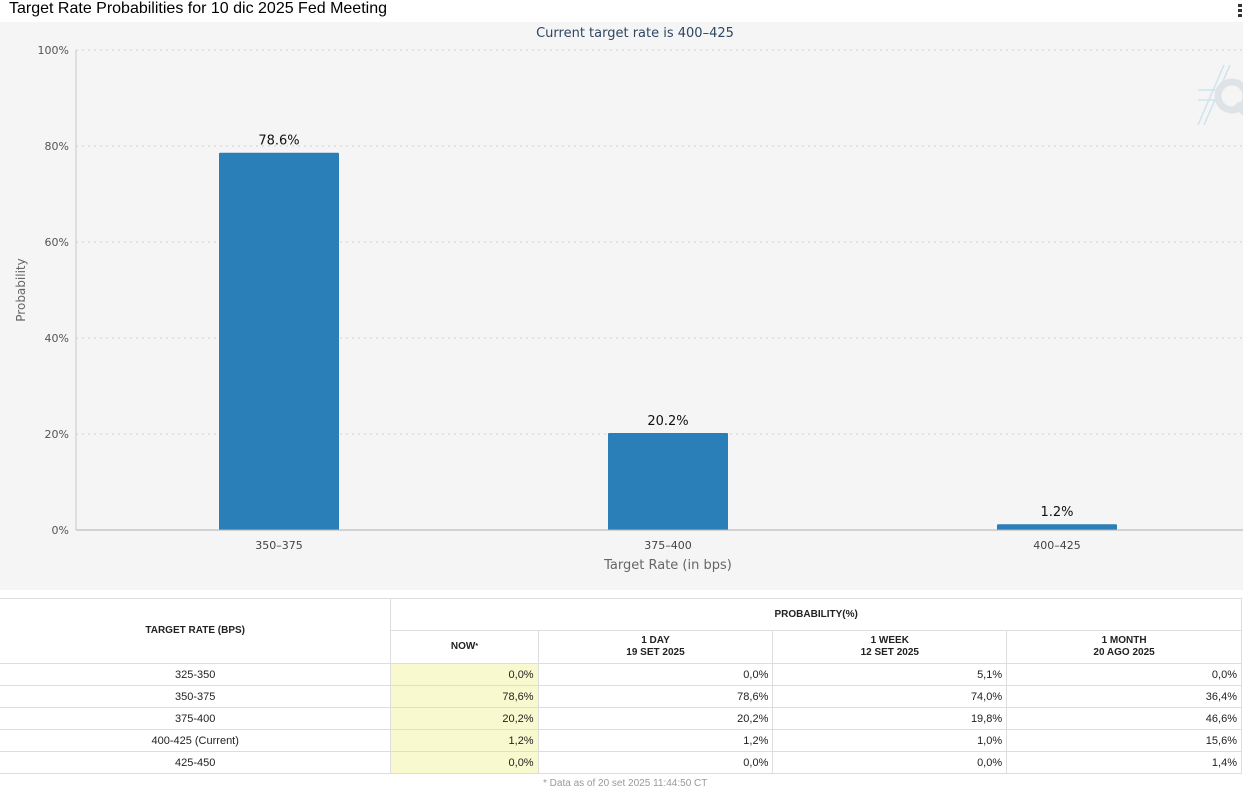 This screenshot has width=1243, height=789. I want to click on table-row: 325-350 0,0% 0,0% 5,1% 0,0%, so click(621, 674).